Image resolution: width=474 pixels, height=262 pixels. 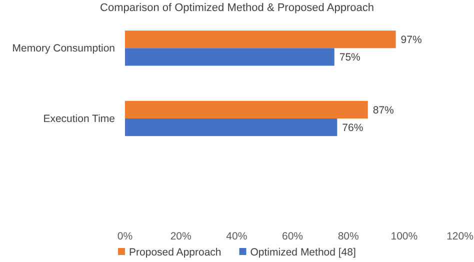 What do you see at coordinates (349, 58) in the screenshot?
I see `text: 75%` at bounding box center [349, 58].